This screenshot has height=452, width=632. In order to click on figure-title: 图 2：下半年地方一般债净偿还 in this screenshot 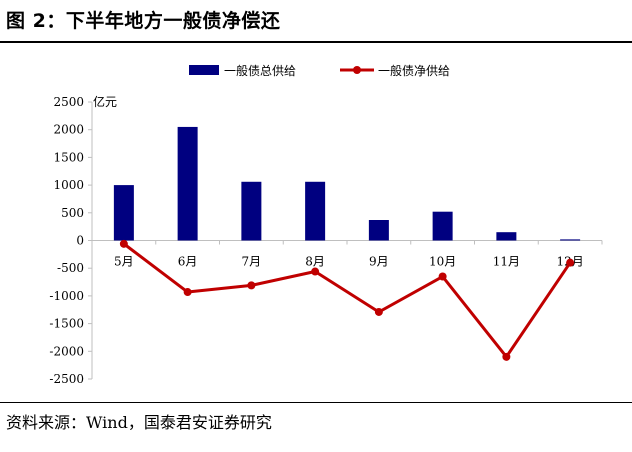, I will do `click(143, 21)`.